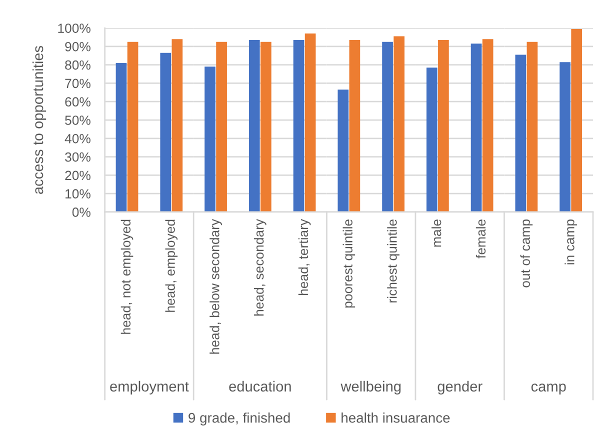 Image resolution: width=599 pixels, height=438 pixels. I want to click on x-axis-title: employment, so click(149, 387).